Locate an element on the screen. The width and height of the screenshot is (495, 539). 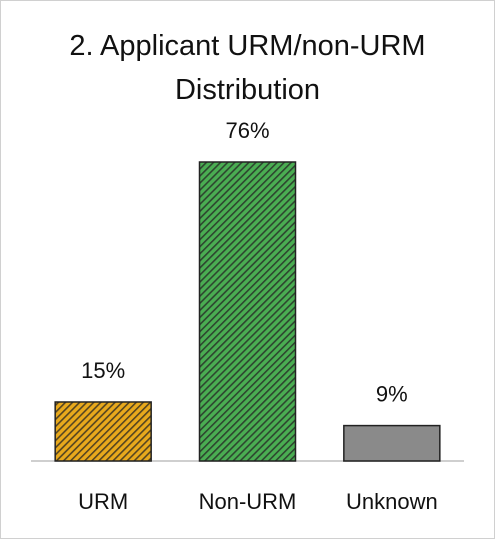
chart-title: 2. Applicant URM/non-URM Distribution is located at coordinates (247, 68).